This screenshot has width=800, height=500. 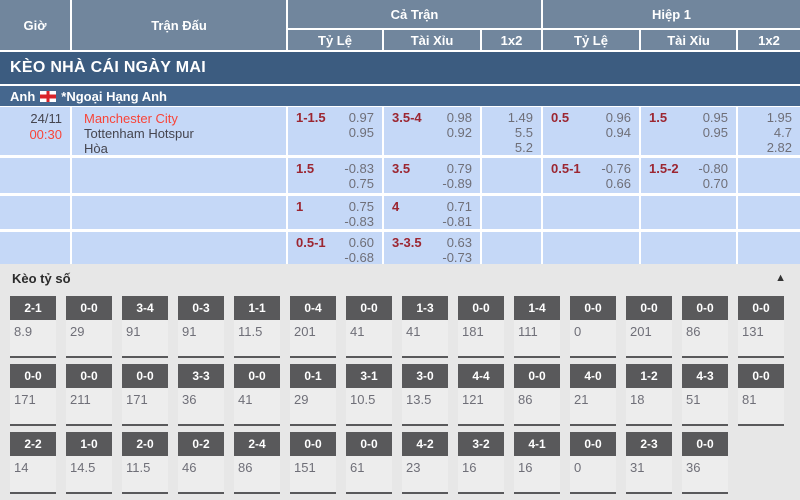 I want to click on ft-handicap-cell: 1-1.5 0.97 0.95, so click(x=335, y=131).